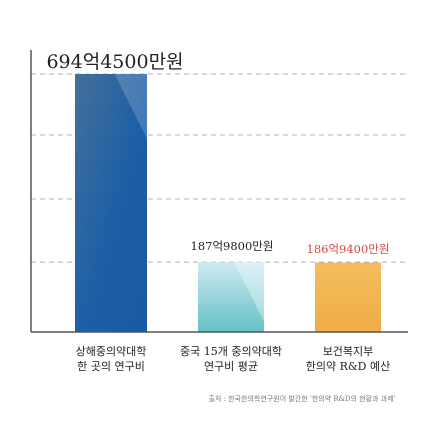 This screenshot has width=437, height=437. I want to click on source-note: 출처 : 한국한의학연구원이 발간한 '한의약 R&D의 현황과 과제', so click(301, 398).